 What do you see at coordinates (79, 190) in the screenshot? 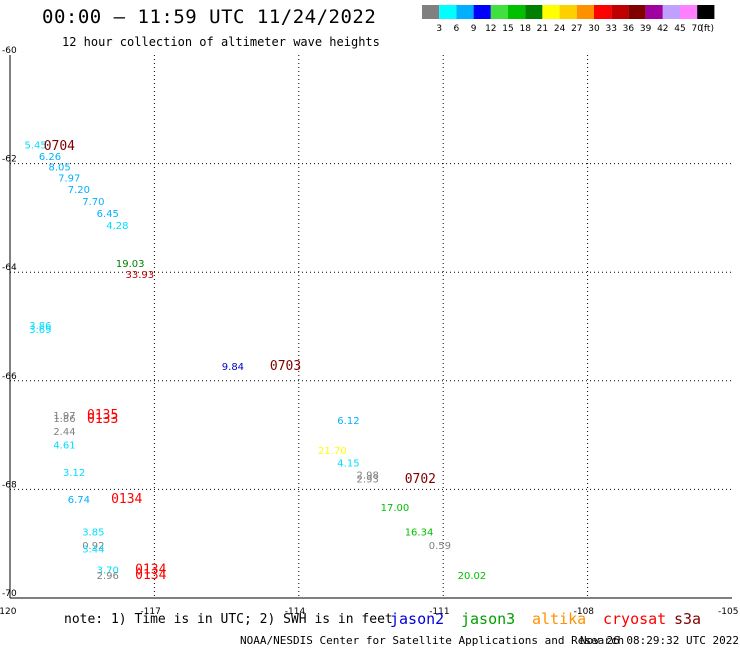
I see `wave-height-value: 7.20` at bounding box center [79, 190].